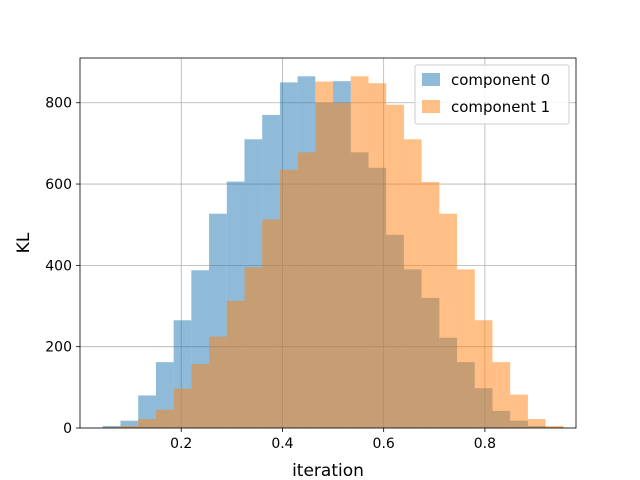 This screenshot has height=480, width=640. I want to click on x-axis-label: iteration, so click(328, 470).